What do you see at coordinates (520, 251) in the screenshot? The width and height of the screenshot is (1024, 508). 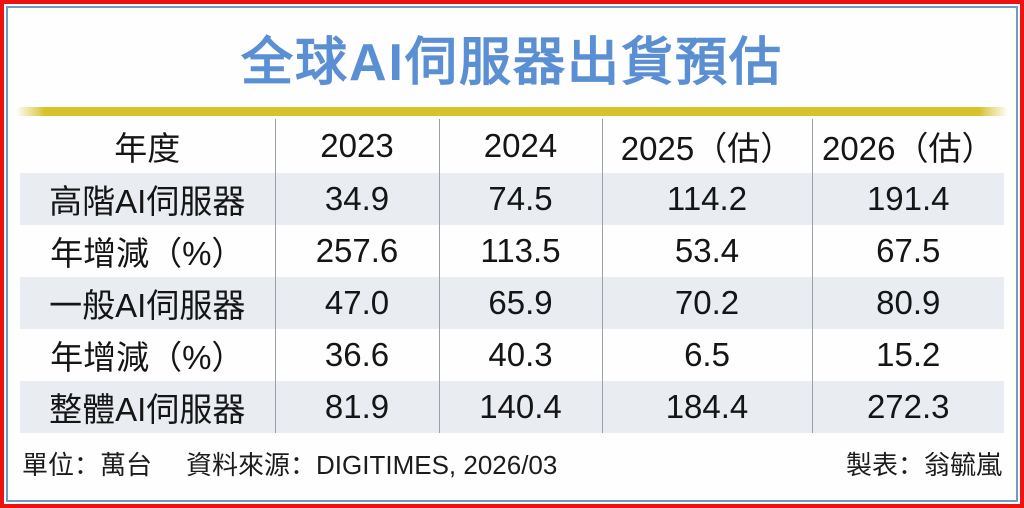 I see `table-cell: 113.5` at bounding box center [520, 251].